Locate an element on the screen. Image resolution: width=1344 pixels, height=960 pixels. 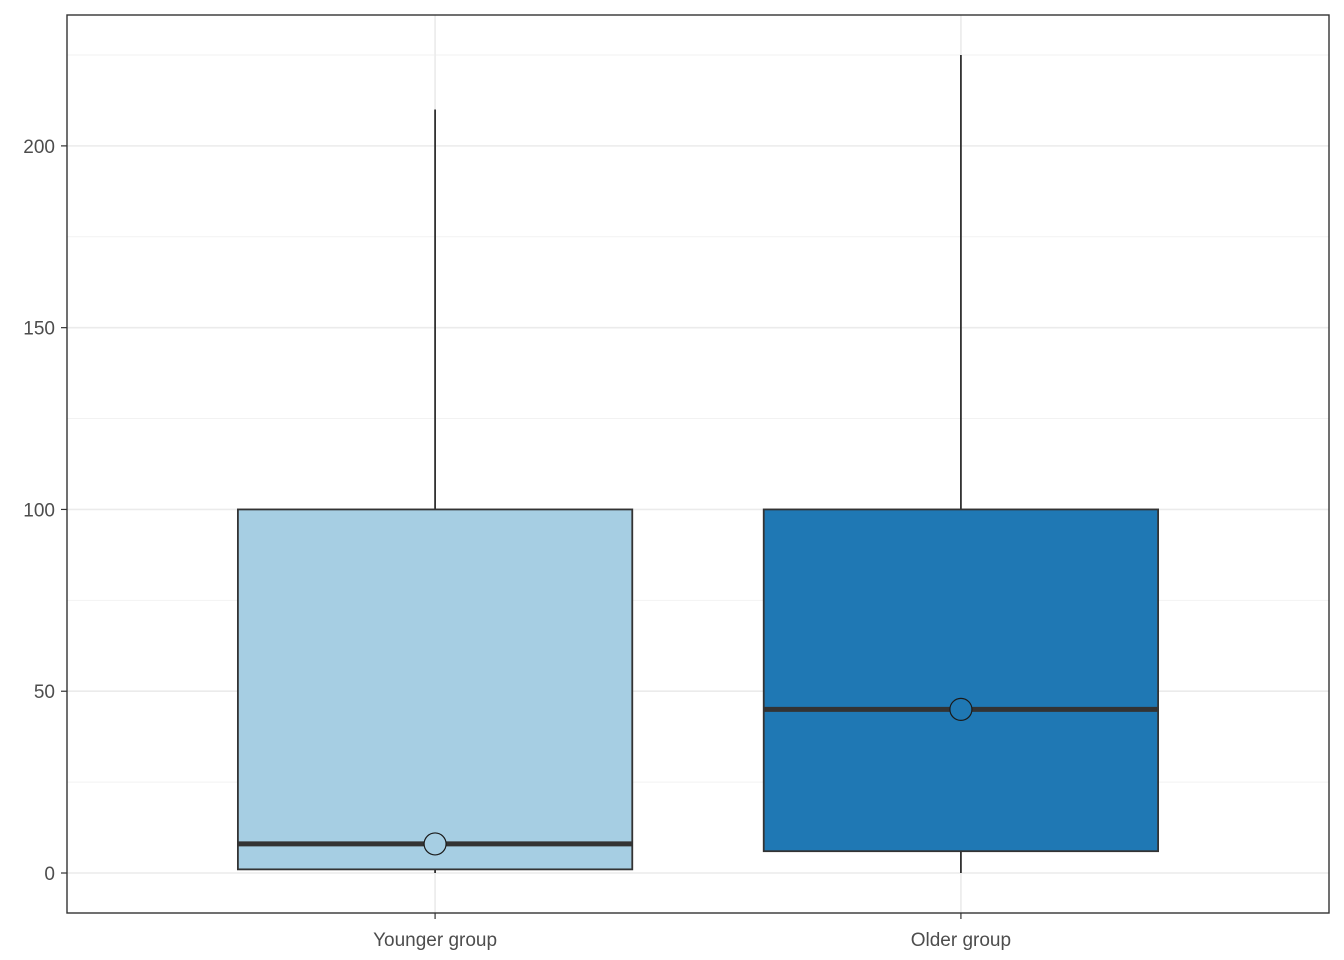
y-tick-label: 0 is located at coordinates (49, 874).